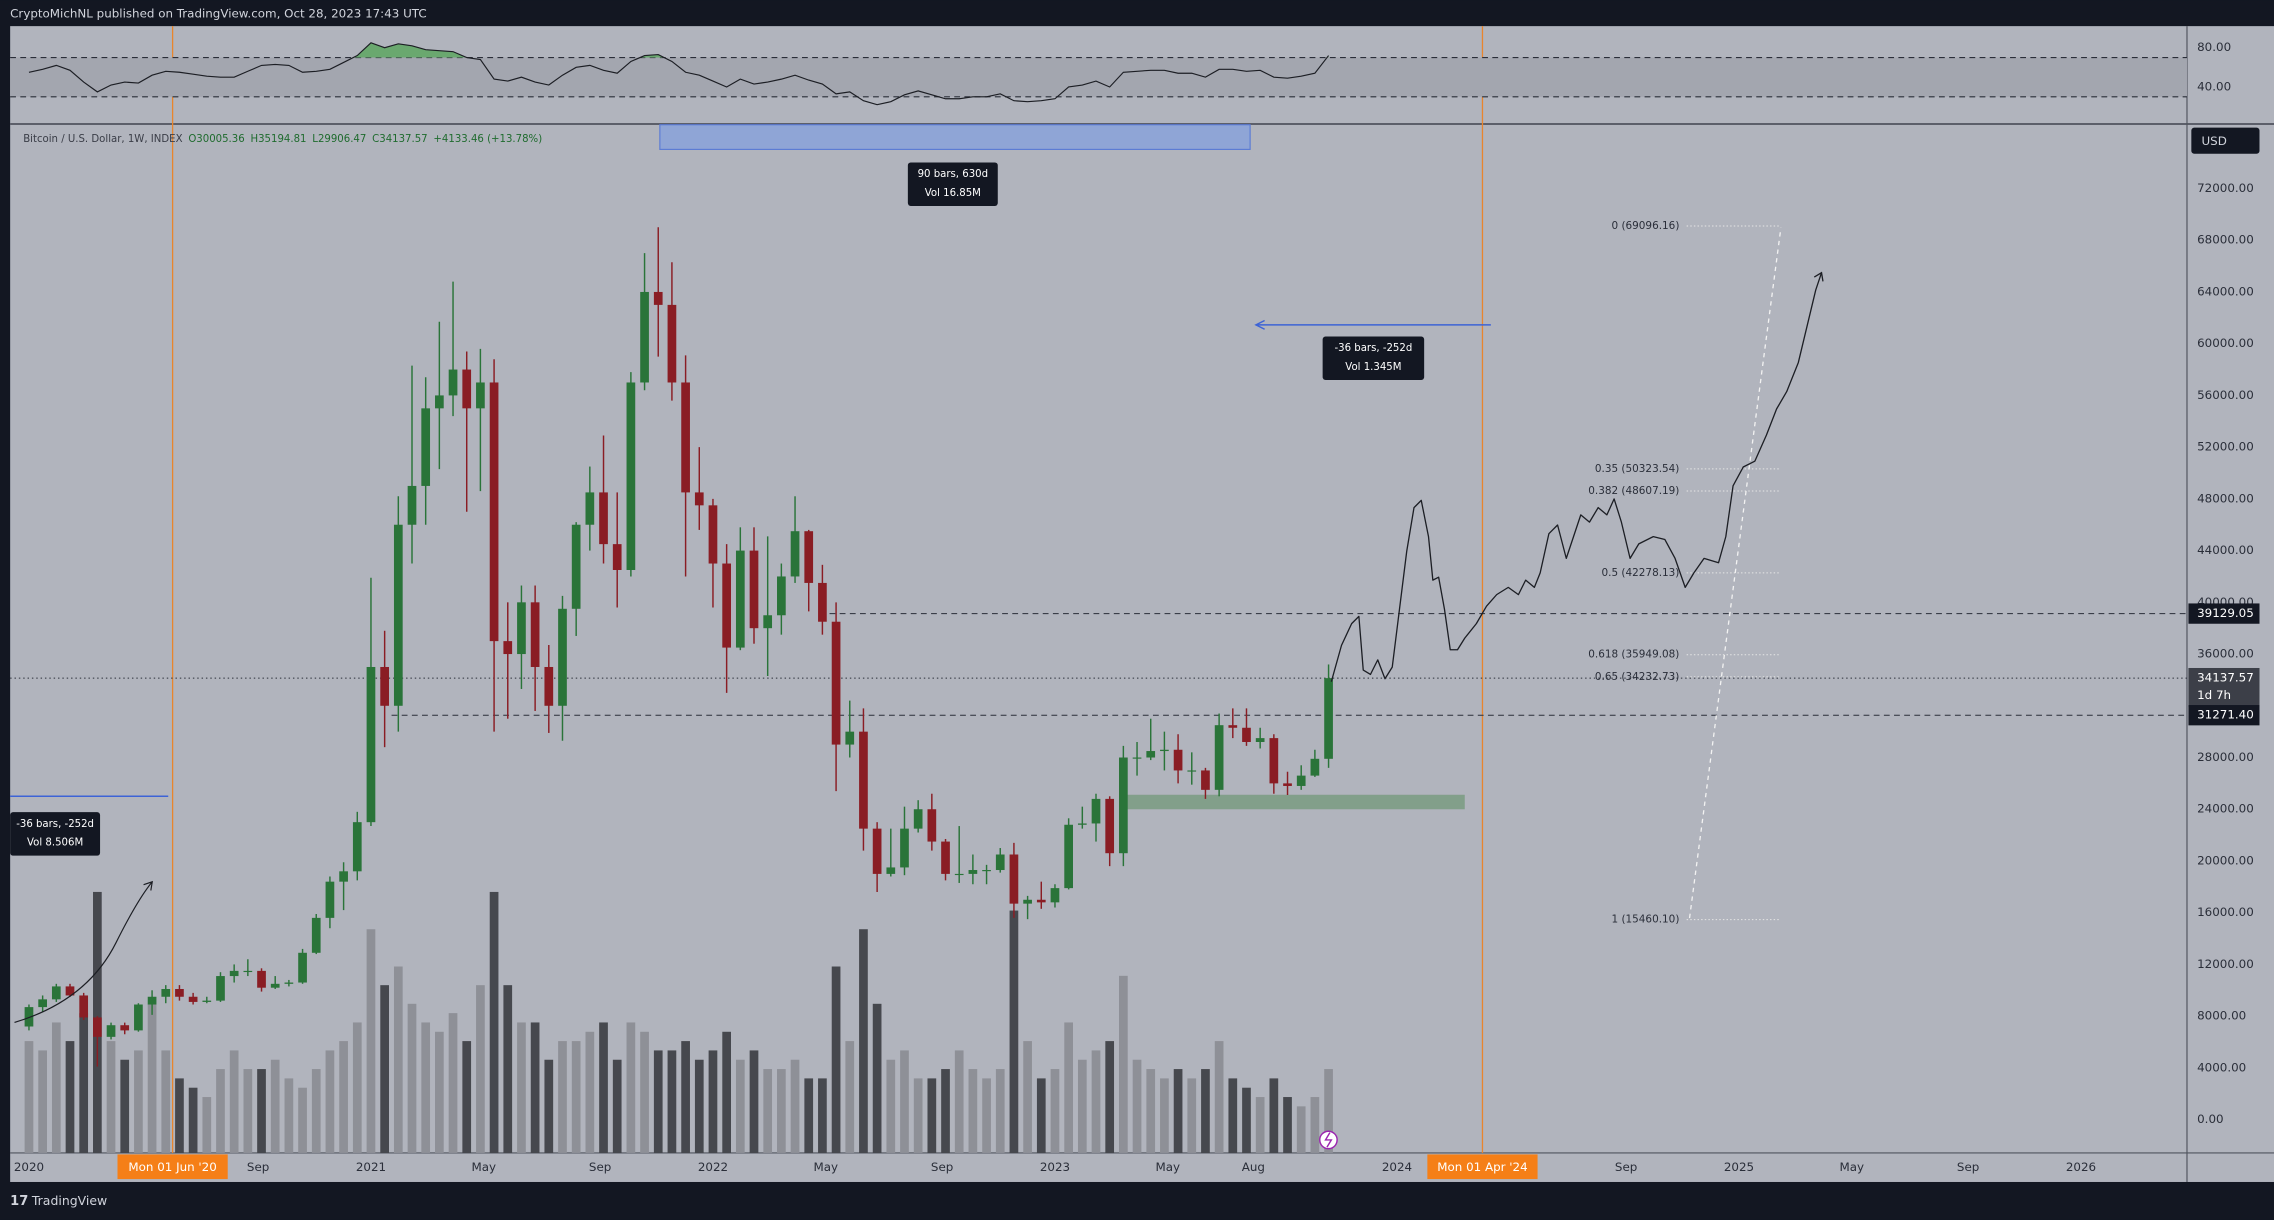 Image resolution: width=2274 pixels, height=1220 pixels. What do you see at coordinates (679, 74) in the screenshot?
I see `rsi-line` at bounding box center [679, 74].